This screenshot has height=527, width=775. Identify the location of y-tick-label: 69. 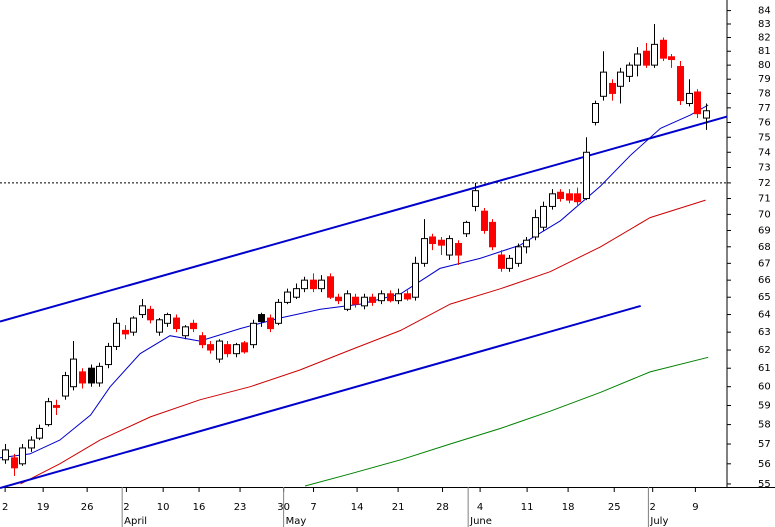
(764, 230).